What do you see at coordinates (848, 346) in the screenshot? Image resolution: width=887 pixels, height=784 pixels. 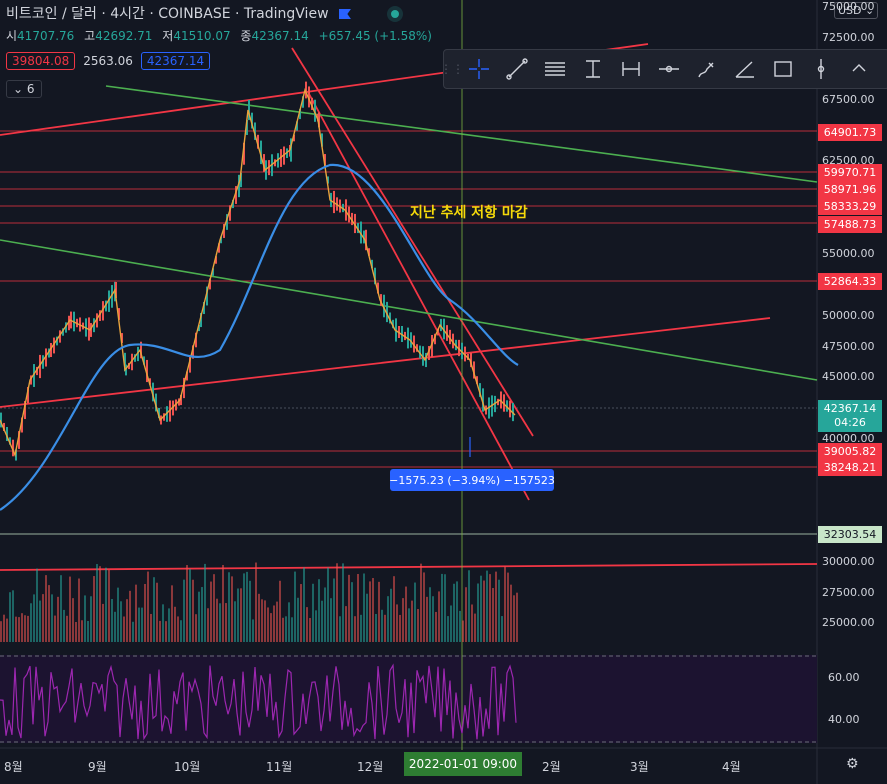 I see `price-axis-label: 47500.00` at bounding box center [848, 346].